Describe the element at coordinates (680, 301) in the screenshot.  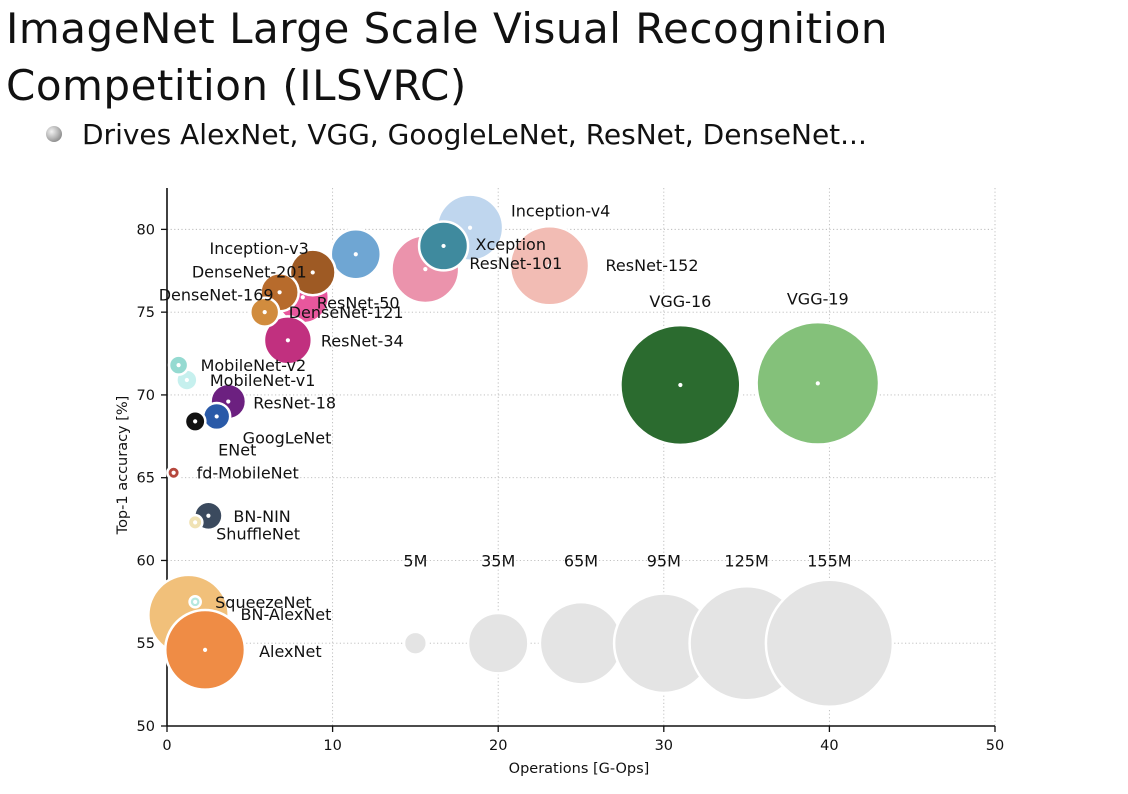
I see `bubble-label-vgg-16: VGG-16` at that location.